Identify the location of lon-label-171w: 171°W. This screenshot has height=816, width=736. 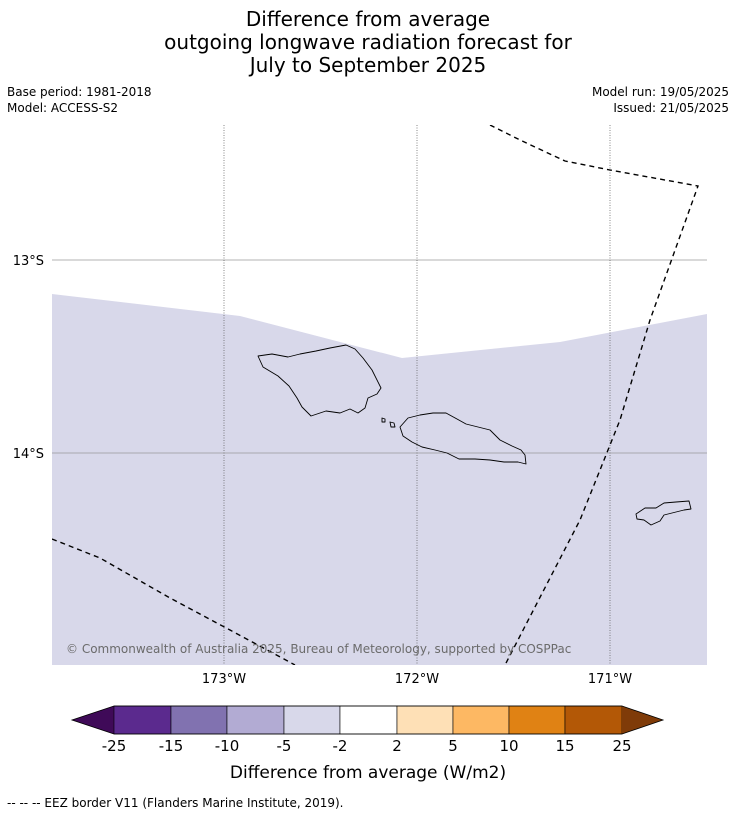
(610, 679).